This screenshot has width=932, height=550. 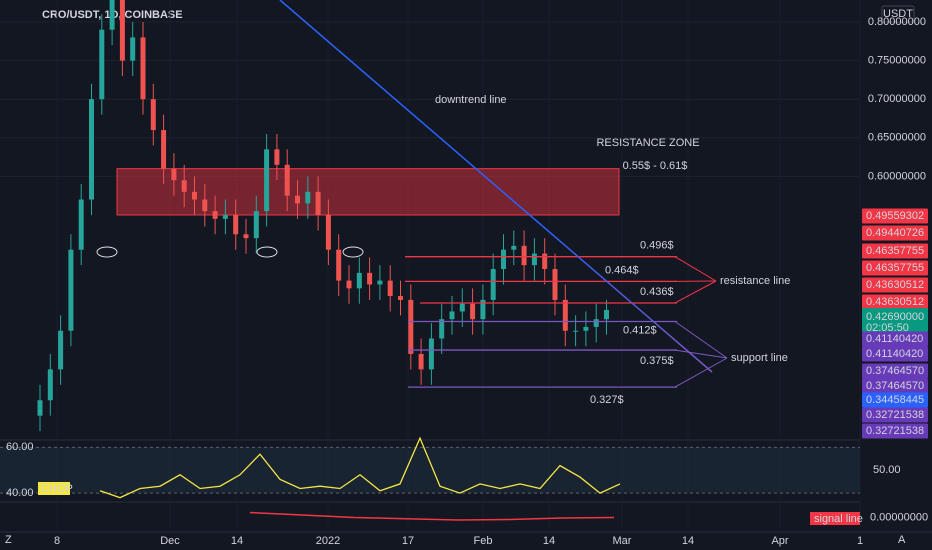 What do you see at coordinates (57, 489) in the screenshot?
I see `chop-name: CHOP` at bounding box center [57, 489].